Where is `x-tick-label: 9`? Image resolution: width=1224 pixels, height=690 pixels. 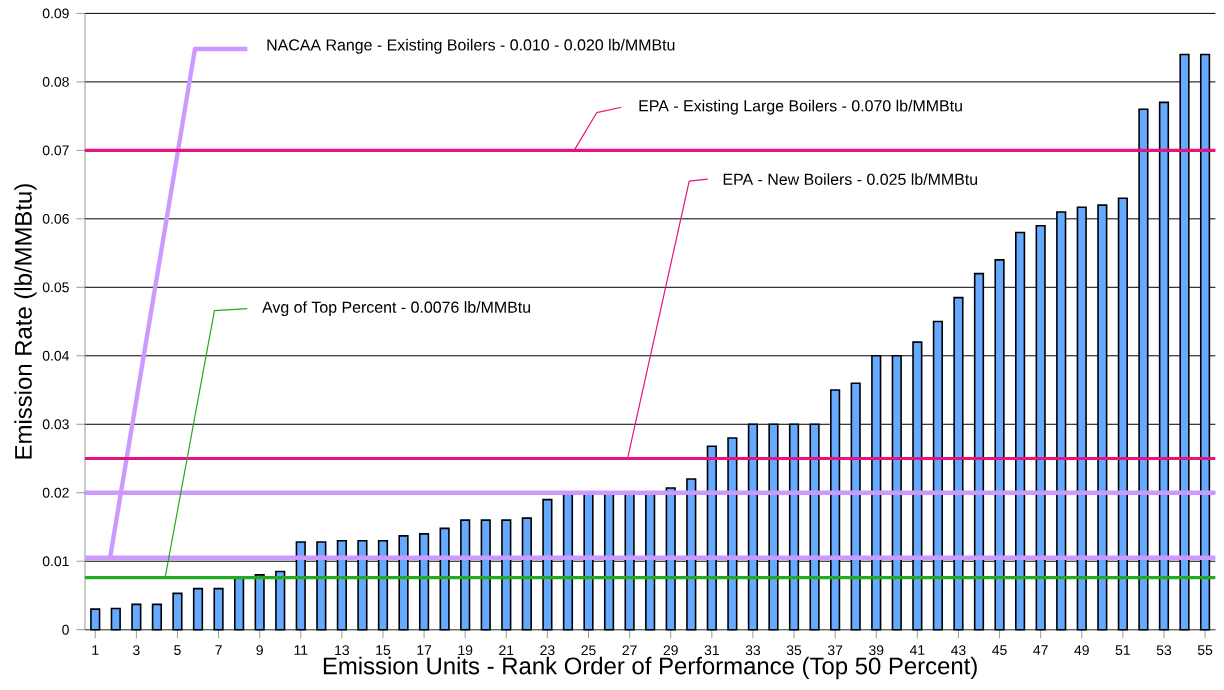
x-tick-label: 9 is located at coordinates (259, 650).